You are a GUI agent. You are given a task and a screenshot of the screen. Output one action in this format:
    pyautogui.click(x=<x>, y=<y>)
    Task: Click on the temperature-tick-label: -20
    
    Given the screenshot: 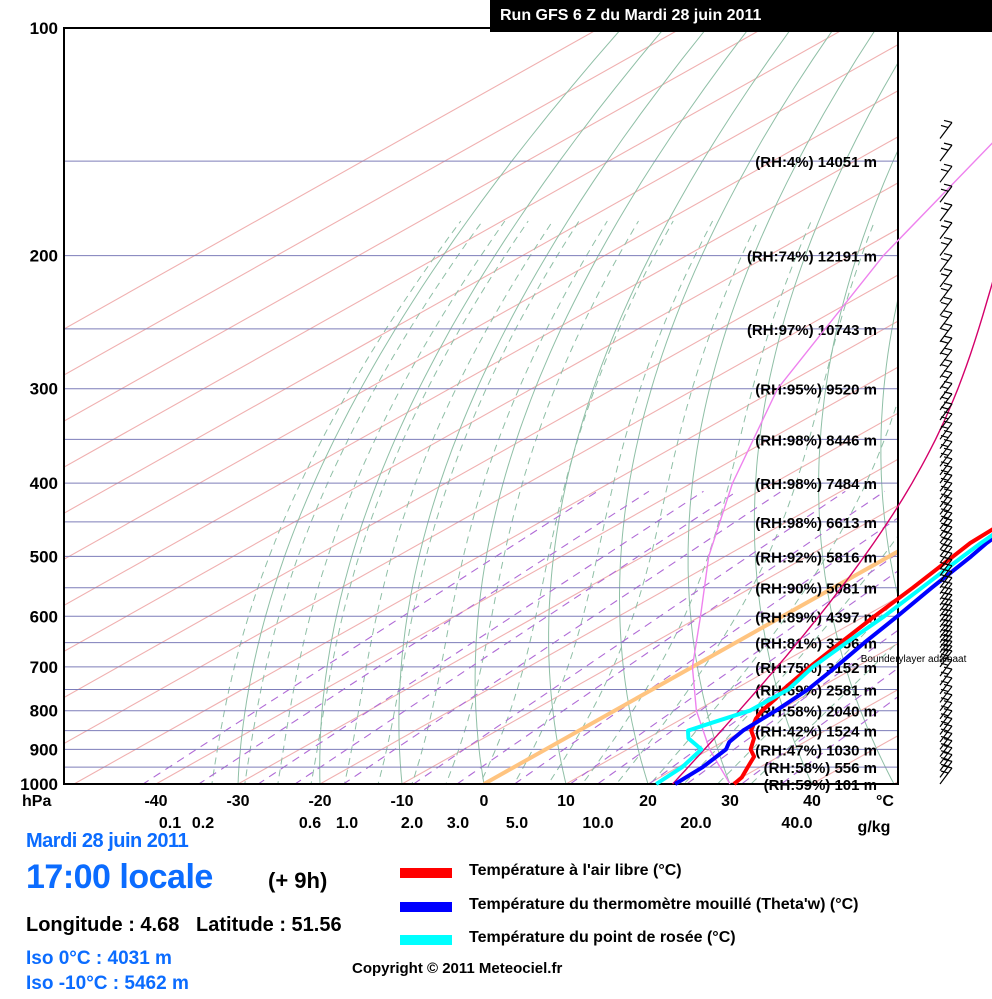 What is the action you would take?
    pyautogui.click(x=319, y=801)
    